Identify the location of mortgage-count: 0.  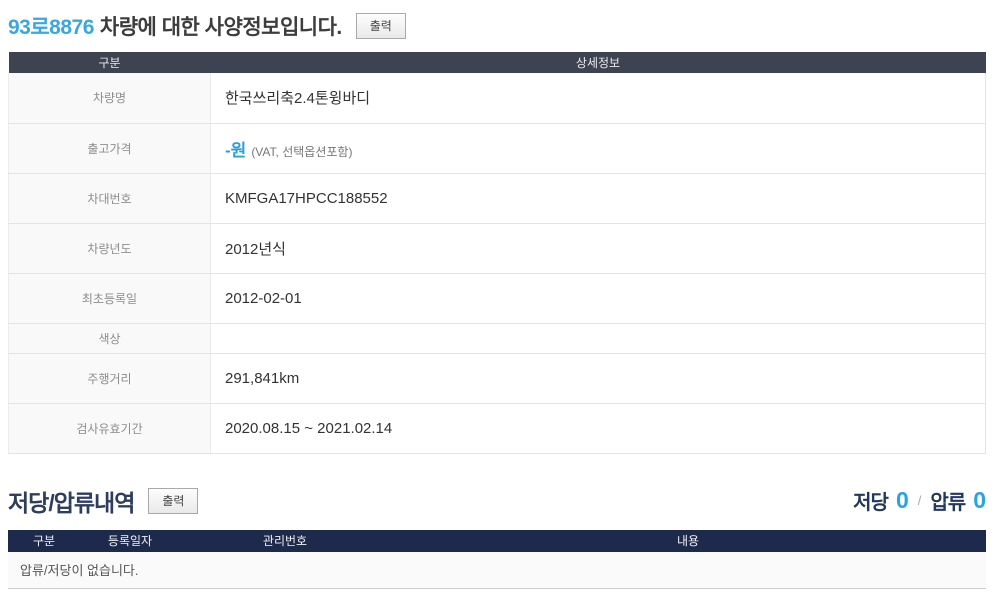
(902, 500).